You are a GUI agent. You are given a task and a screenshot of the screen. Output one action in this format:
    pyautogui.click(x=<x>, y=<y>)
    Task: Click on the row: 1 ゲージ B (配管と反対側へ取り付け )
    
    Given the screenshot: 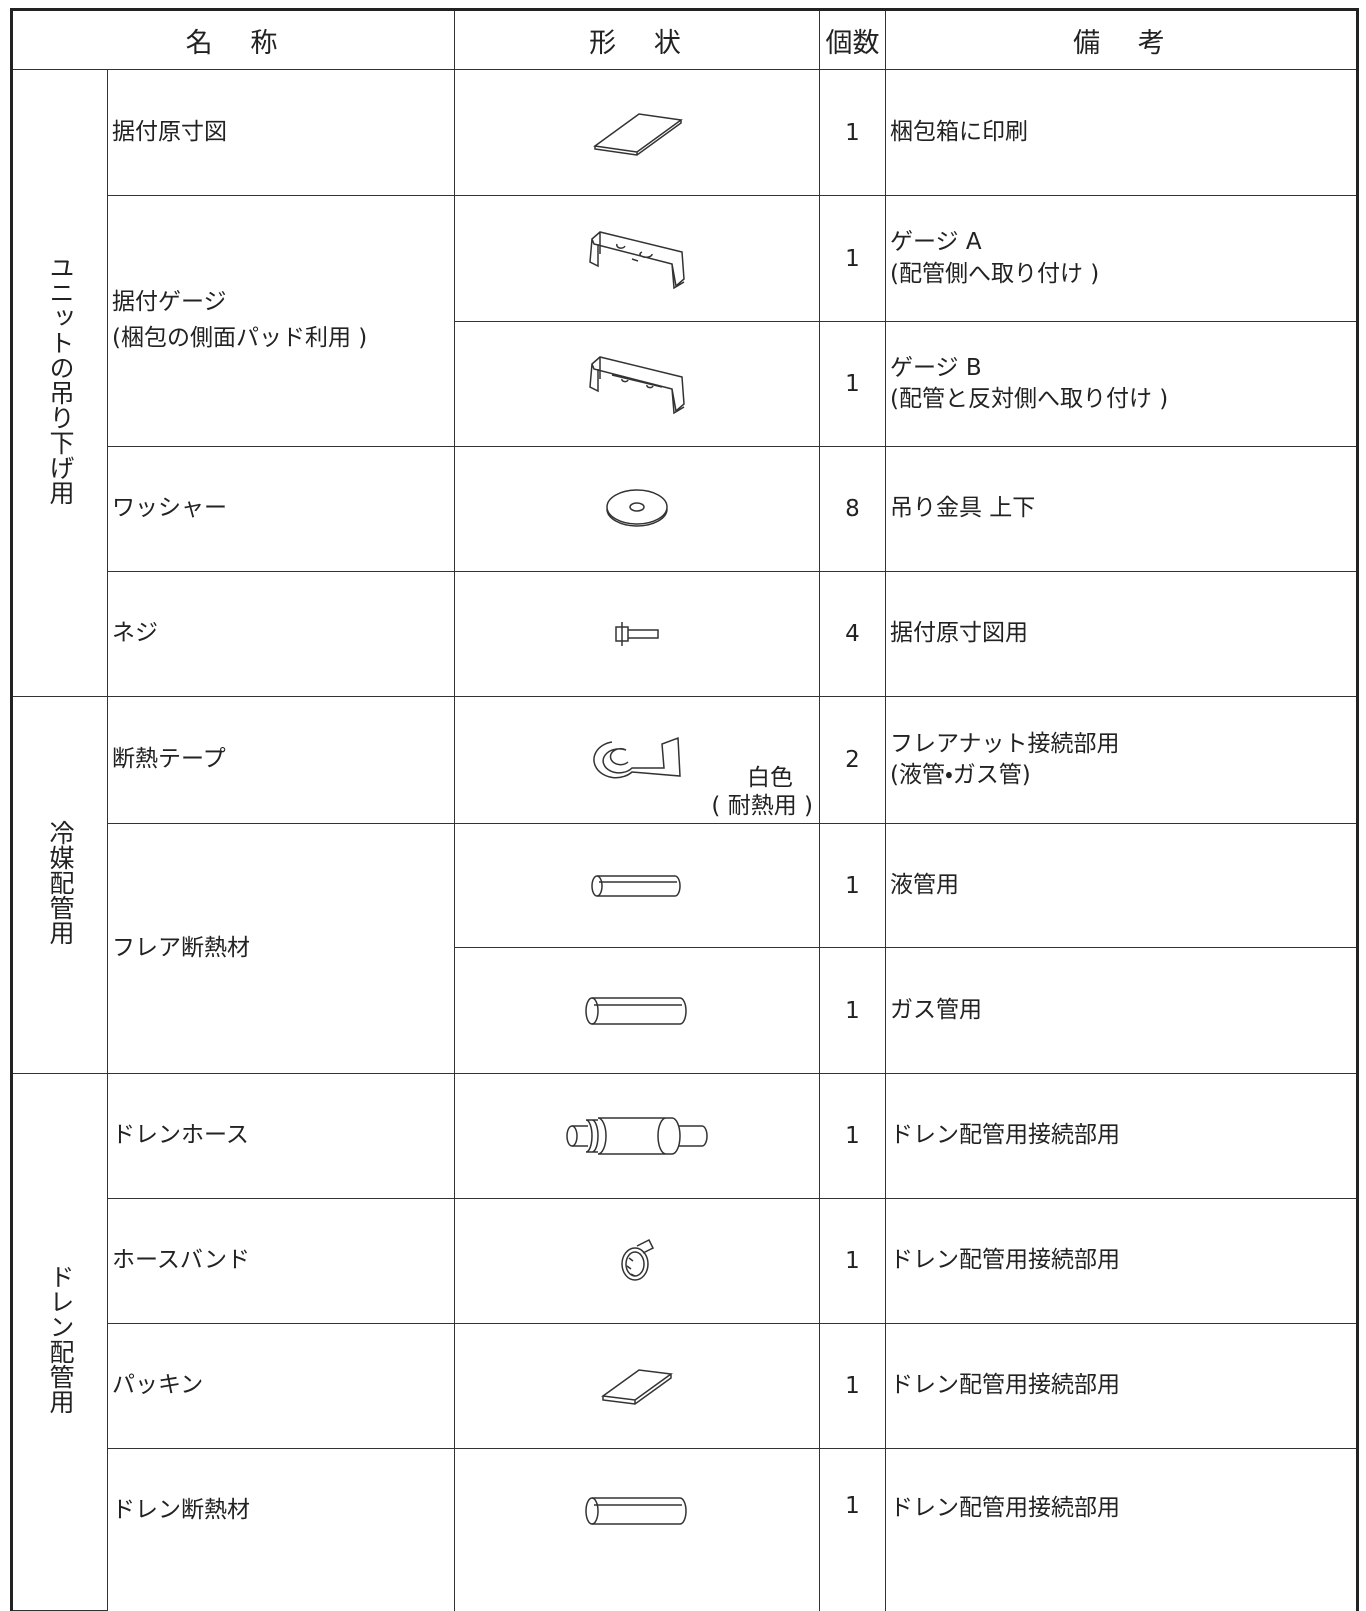 What is the action you would take?
    pyautogui.click(x=685, y=384)
    